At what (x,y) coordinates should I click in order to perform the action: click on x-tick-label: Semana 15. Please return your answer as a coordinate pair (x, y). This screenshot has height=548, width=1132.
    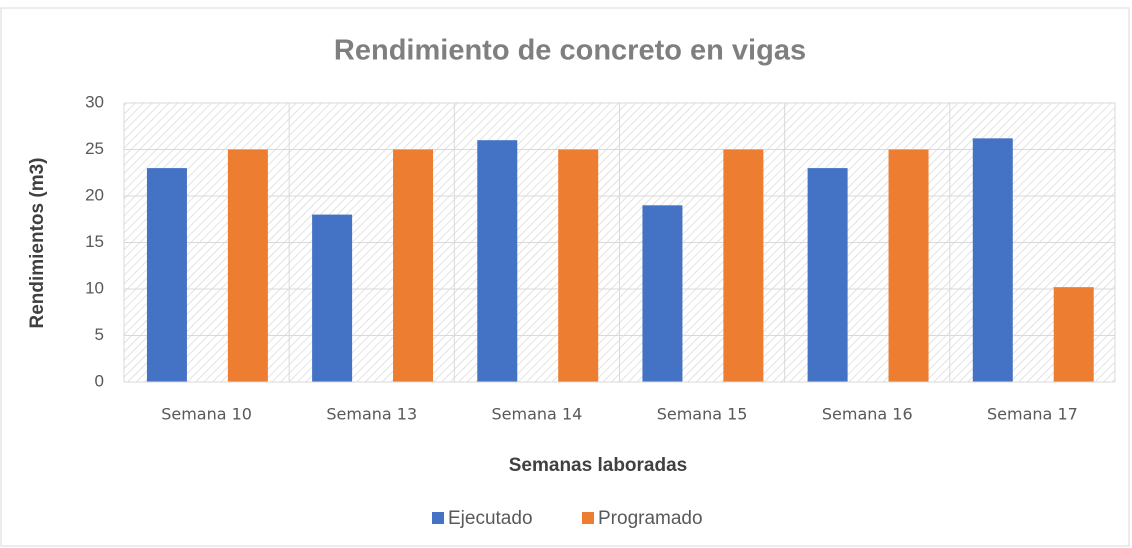
    Looking at the image, I should click on (702, 414).